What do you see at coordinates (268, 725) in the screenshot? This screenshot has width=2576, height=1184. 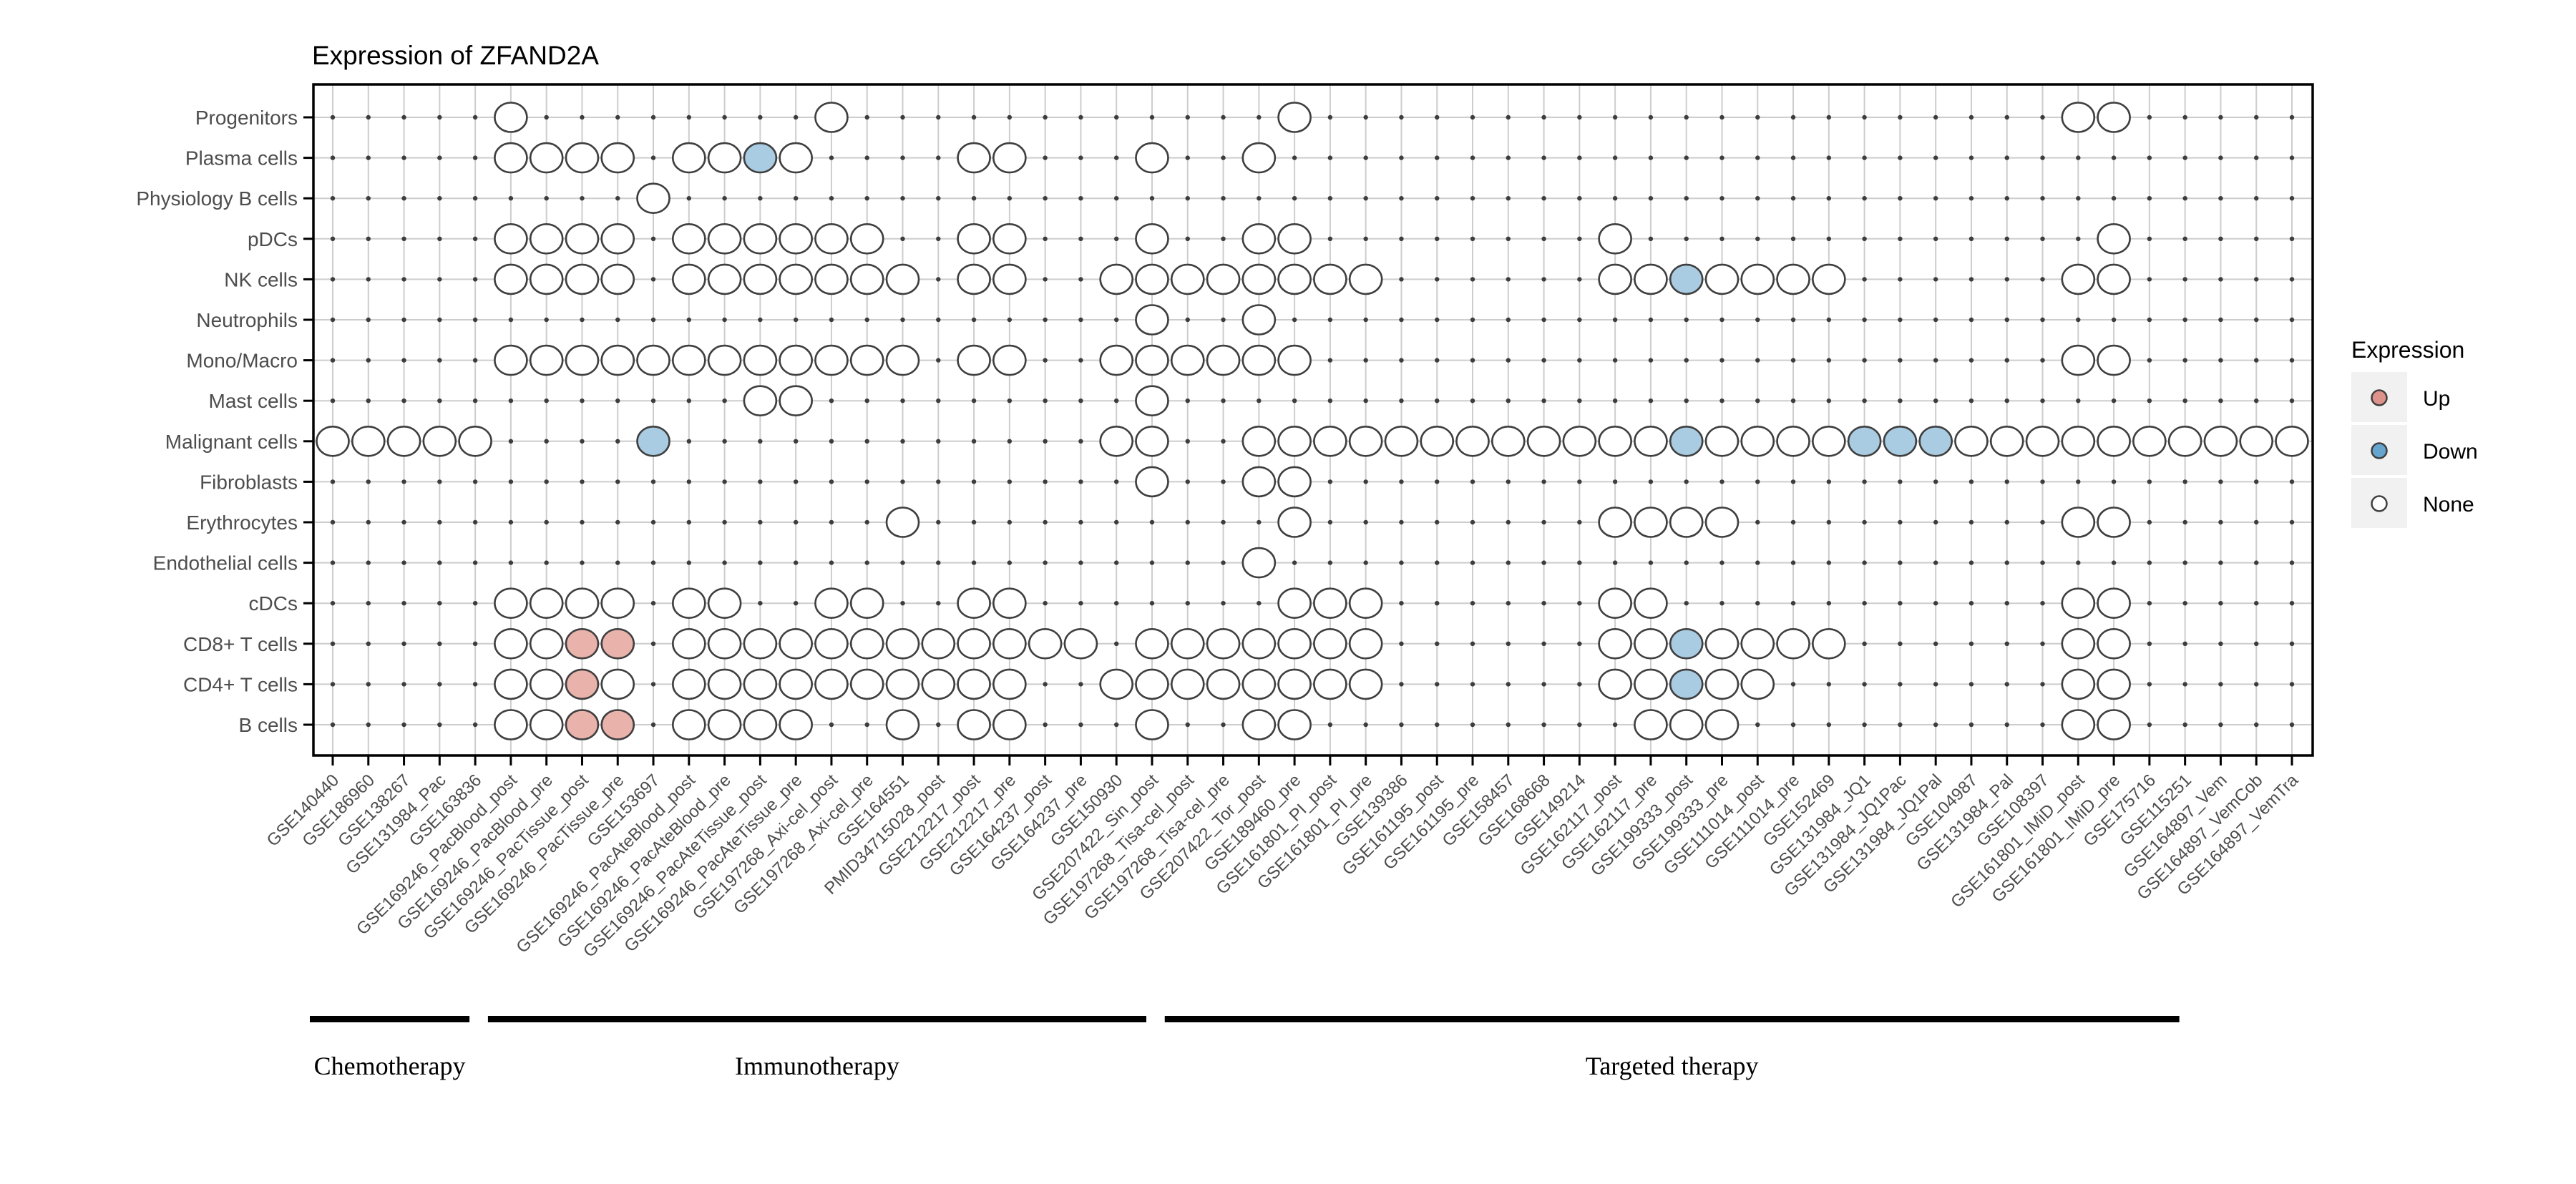 I see `y-axis-label: B cells` at bounding box center [268, 725].